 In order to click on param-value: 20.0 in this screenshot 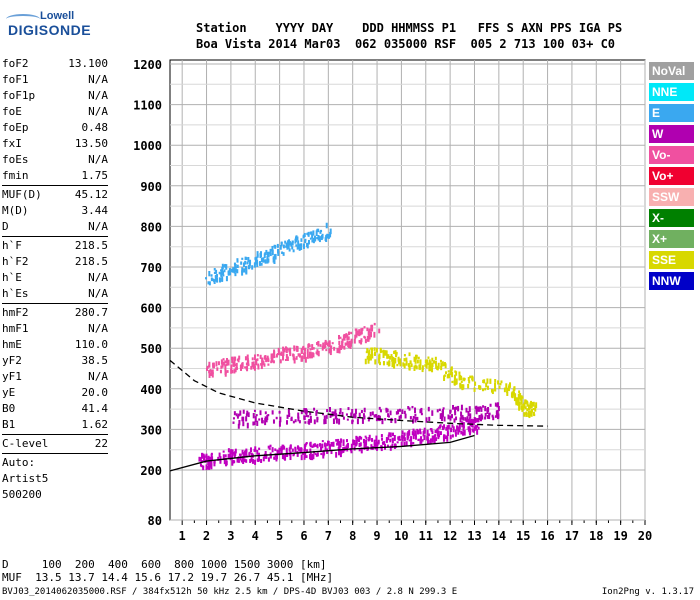, I will do `click(95, 392)`.